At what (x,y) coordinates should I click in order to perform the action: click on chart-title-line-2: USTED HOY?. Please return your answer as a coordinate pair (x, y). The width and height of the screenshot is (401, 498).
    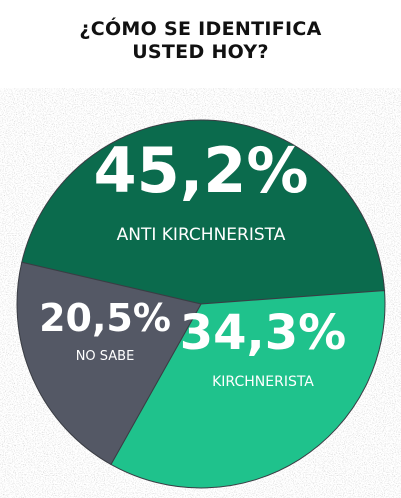
    Looking at the image, I should click on (200, 52).